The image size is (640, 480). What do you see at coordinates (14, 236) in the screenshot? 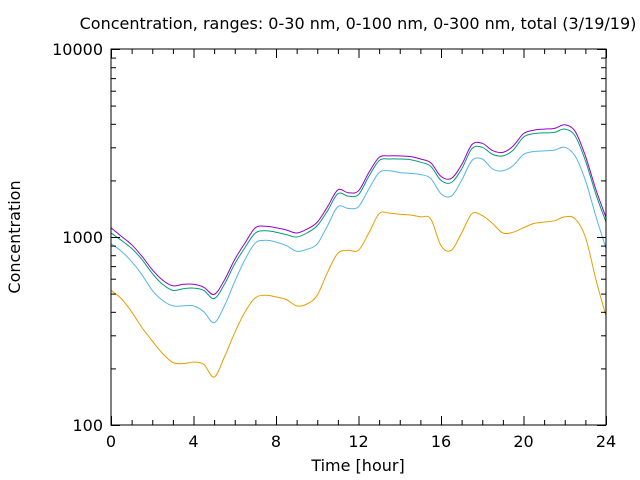
I see `y-axis-label: Concentration` at bounding box center [14, 236].